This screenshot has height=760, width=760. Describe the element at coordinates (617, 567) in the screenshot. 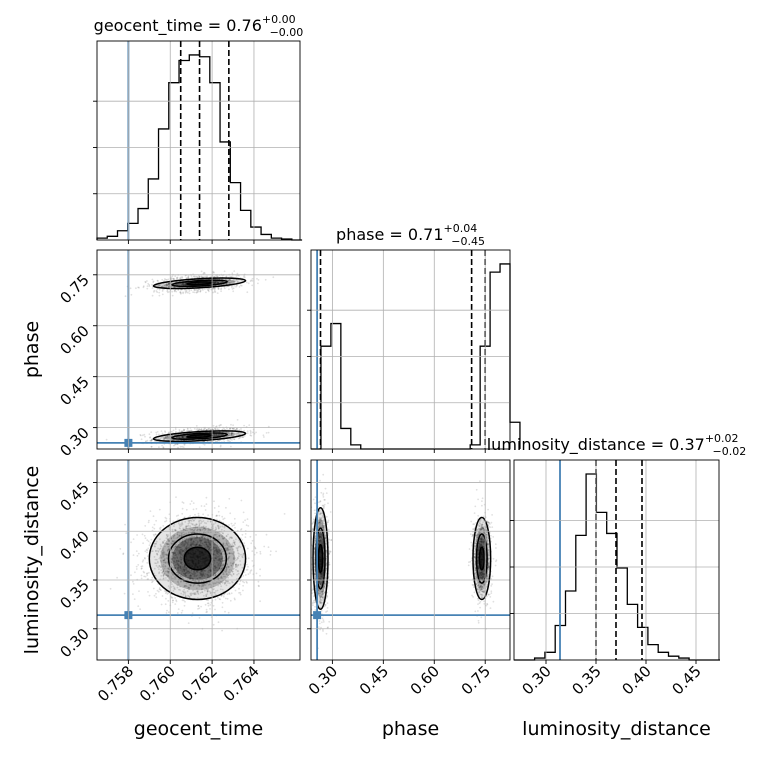

I see `histogram-luminosity_distance-steps` at that location.